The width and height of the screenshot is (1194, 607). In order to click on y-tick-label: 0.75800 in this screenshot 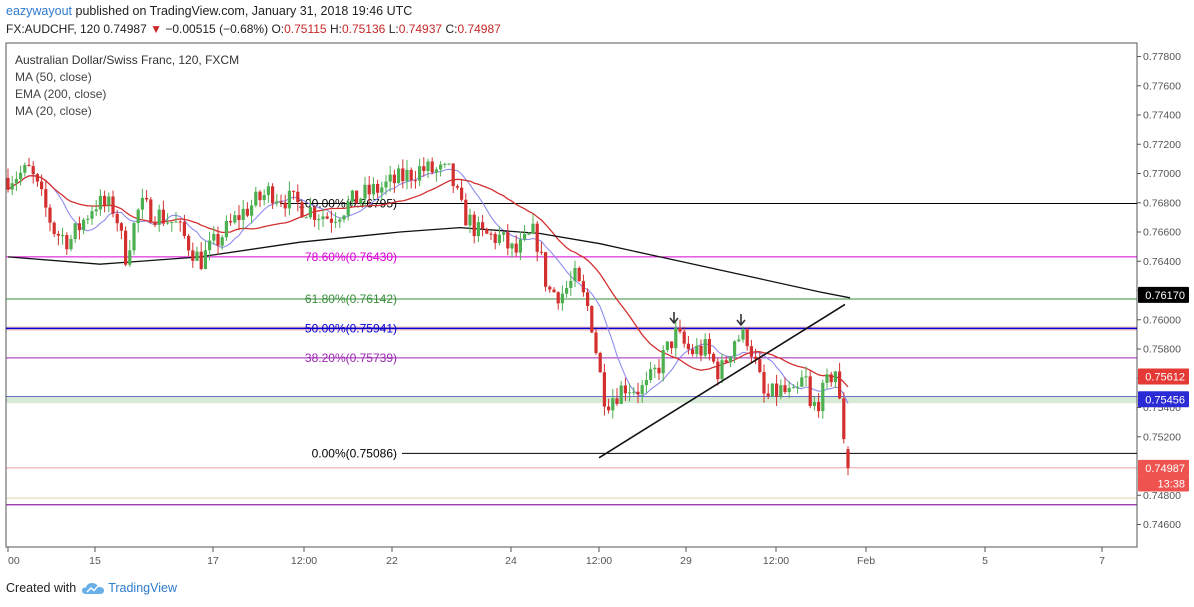, I will do `click(1162, 350)`.